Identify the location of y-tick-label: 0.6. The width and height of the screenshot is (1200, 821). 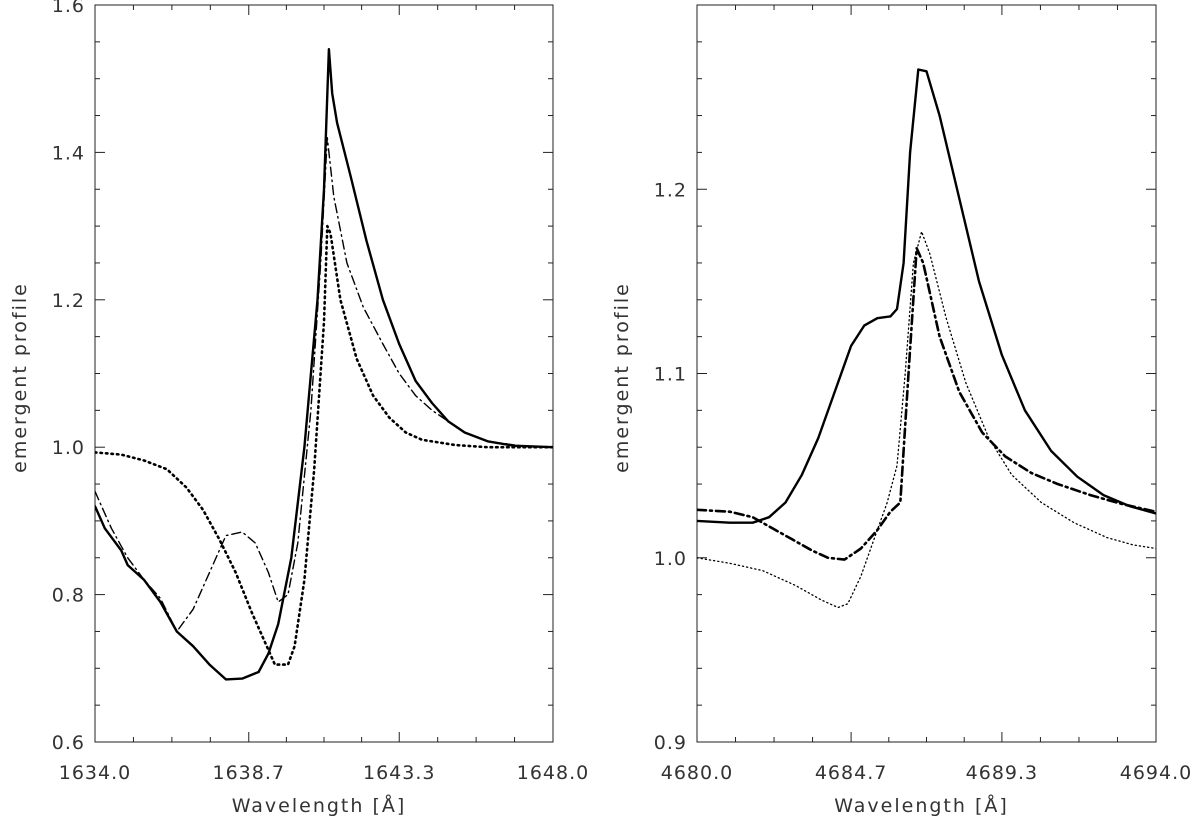
(68, 743).